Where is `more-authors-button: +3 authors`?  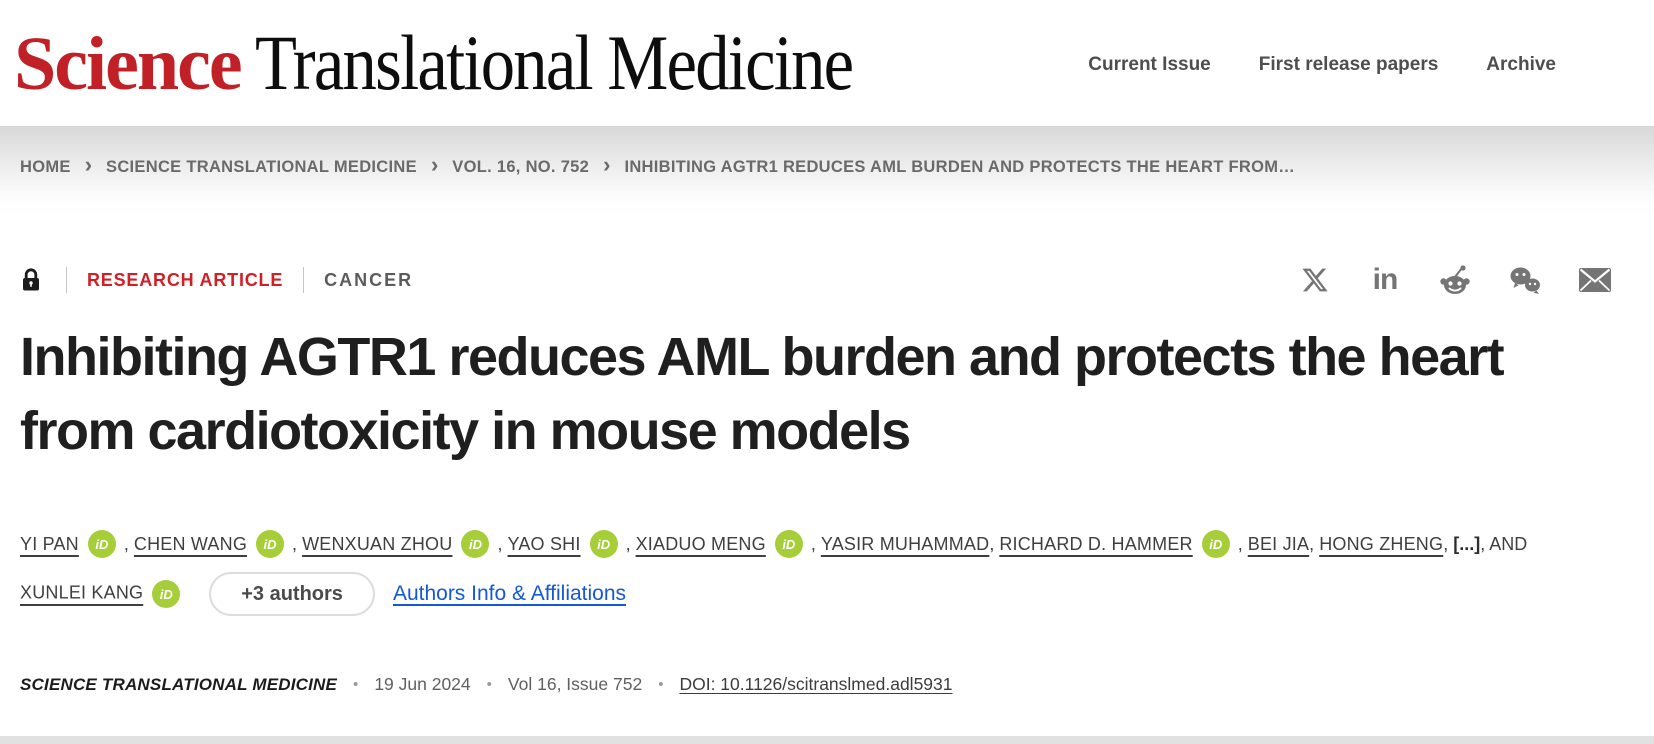
more-authors-button: +3 authors is located at coordinates (292, 594).